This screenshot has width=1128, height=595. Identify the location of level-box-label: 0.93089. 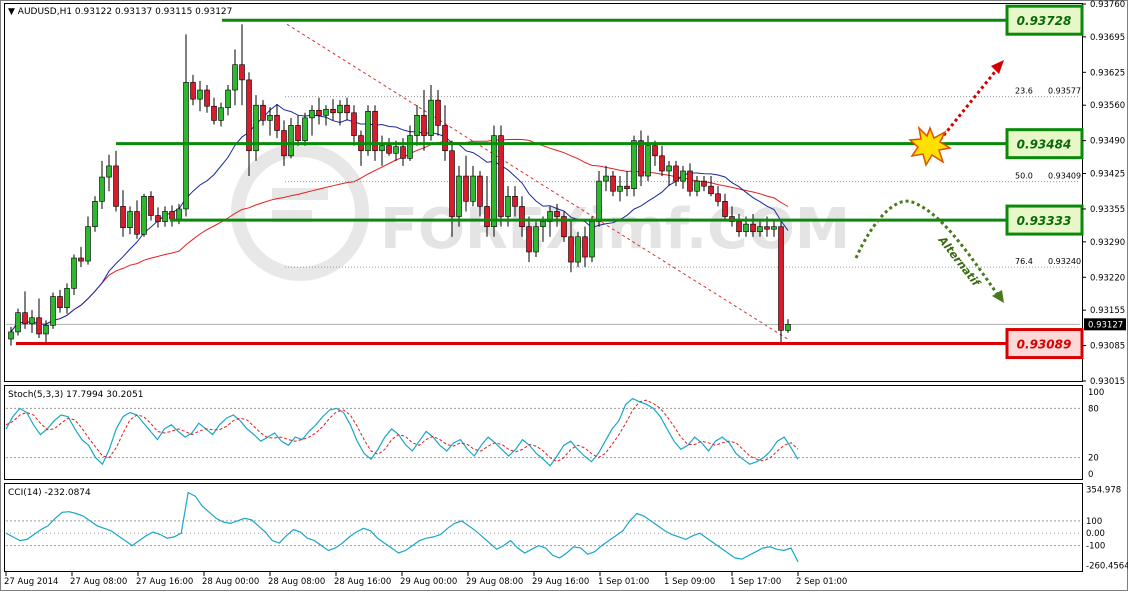
(1044, 345).